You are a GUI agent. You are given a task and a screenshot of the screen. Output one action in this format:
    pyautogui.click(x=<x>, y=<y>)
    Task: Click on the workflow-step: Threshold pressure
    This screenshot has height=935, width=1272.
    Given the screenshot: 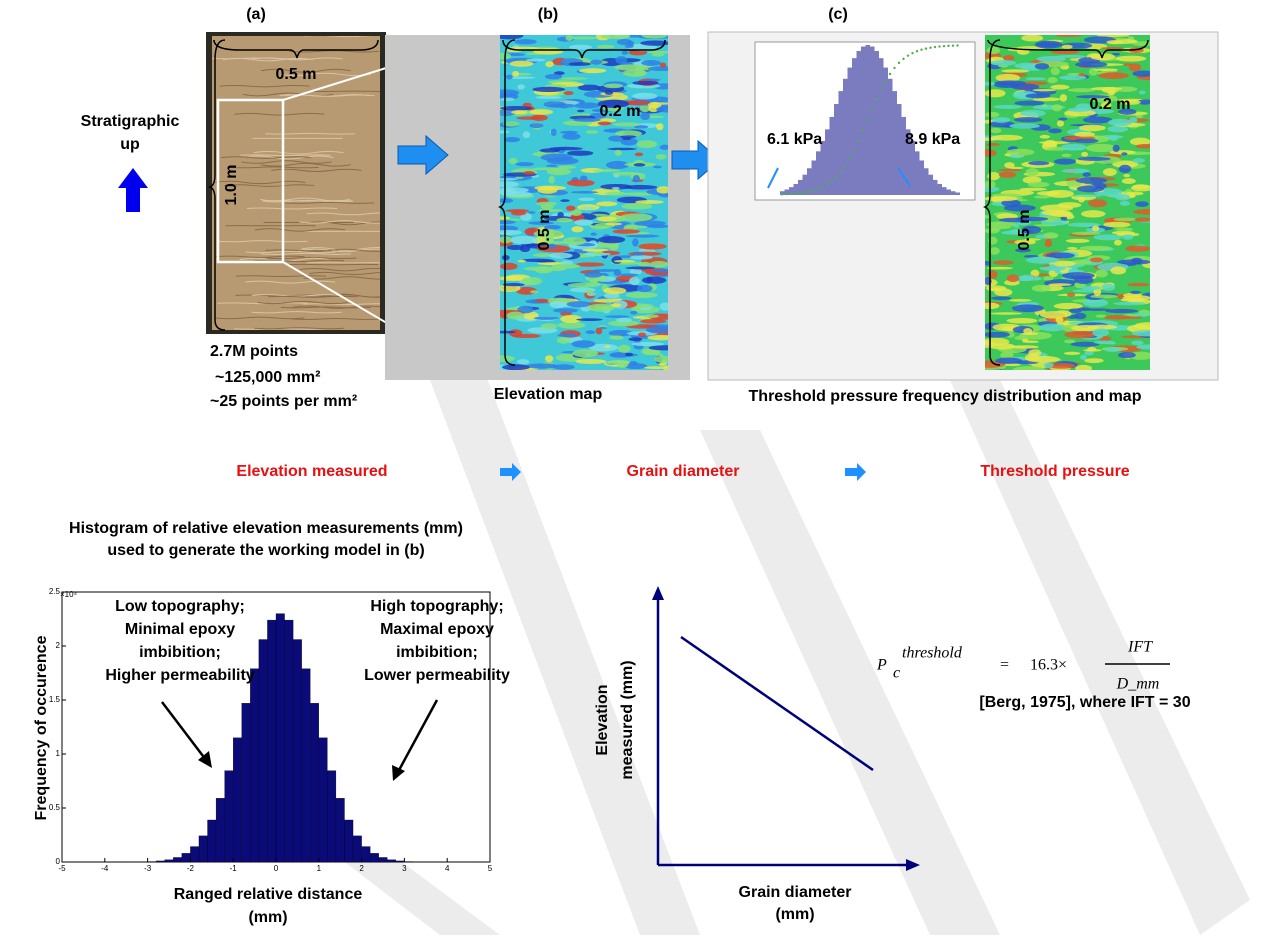 What is the action you would take?
    pyautogui.click(x=1054, y=471)
    